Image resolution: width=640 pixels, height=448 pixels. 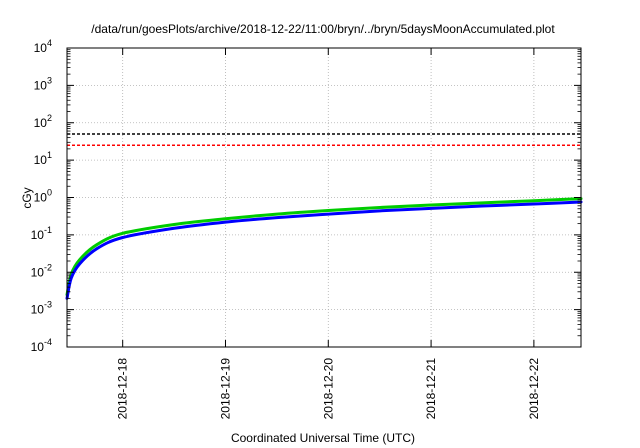 What do you see at coordinates (41, 308) in the screenshot?
I see `y-tick-label: 10⁻³` at bounding box center [41, 308].